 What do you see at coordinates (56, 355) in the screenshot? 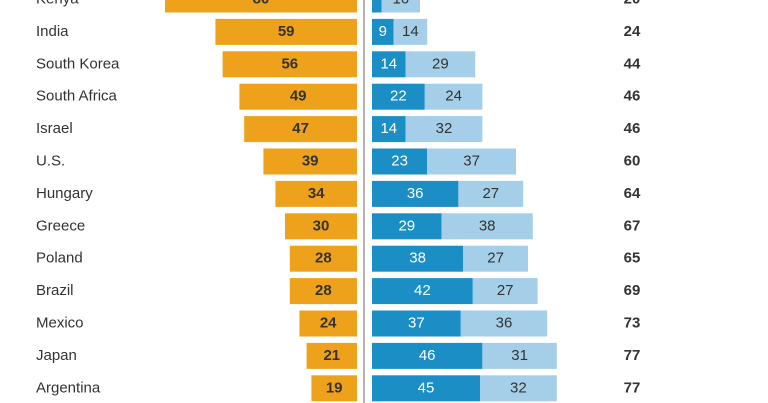
I see `category-label: Japan` at bounding box center [56, 355].